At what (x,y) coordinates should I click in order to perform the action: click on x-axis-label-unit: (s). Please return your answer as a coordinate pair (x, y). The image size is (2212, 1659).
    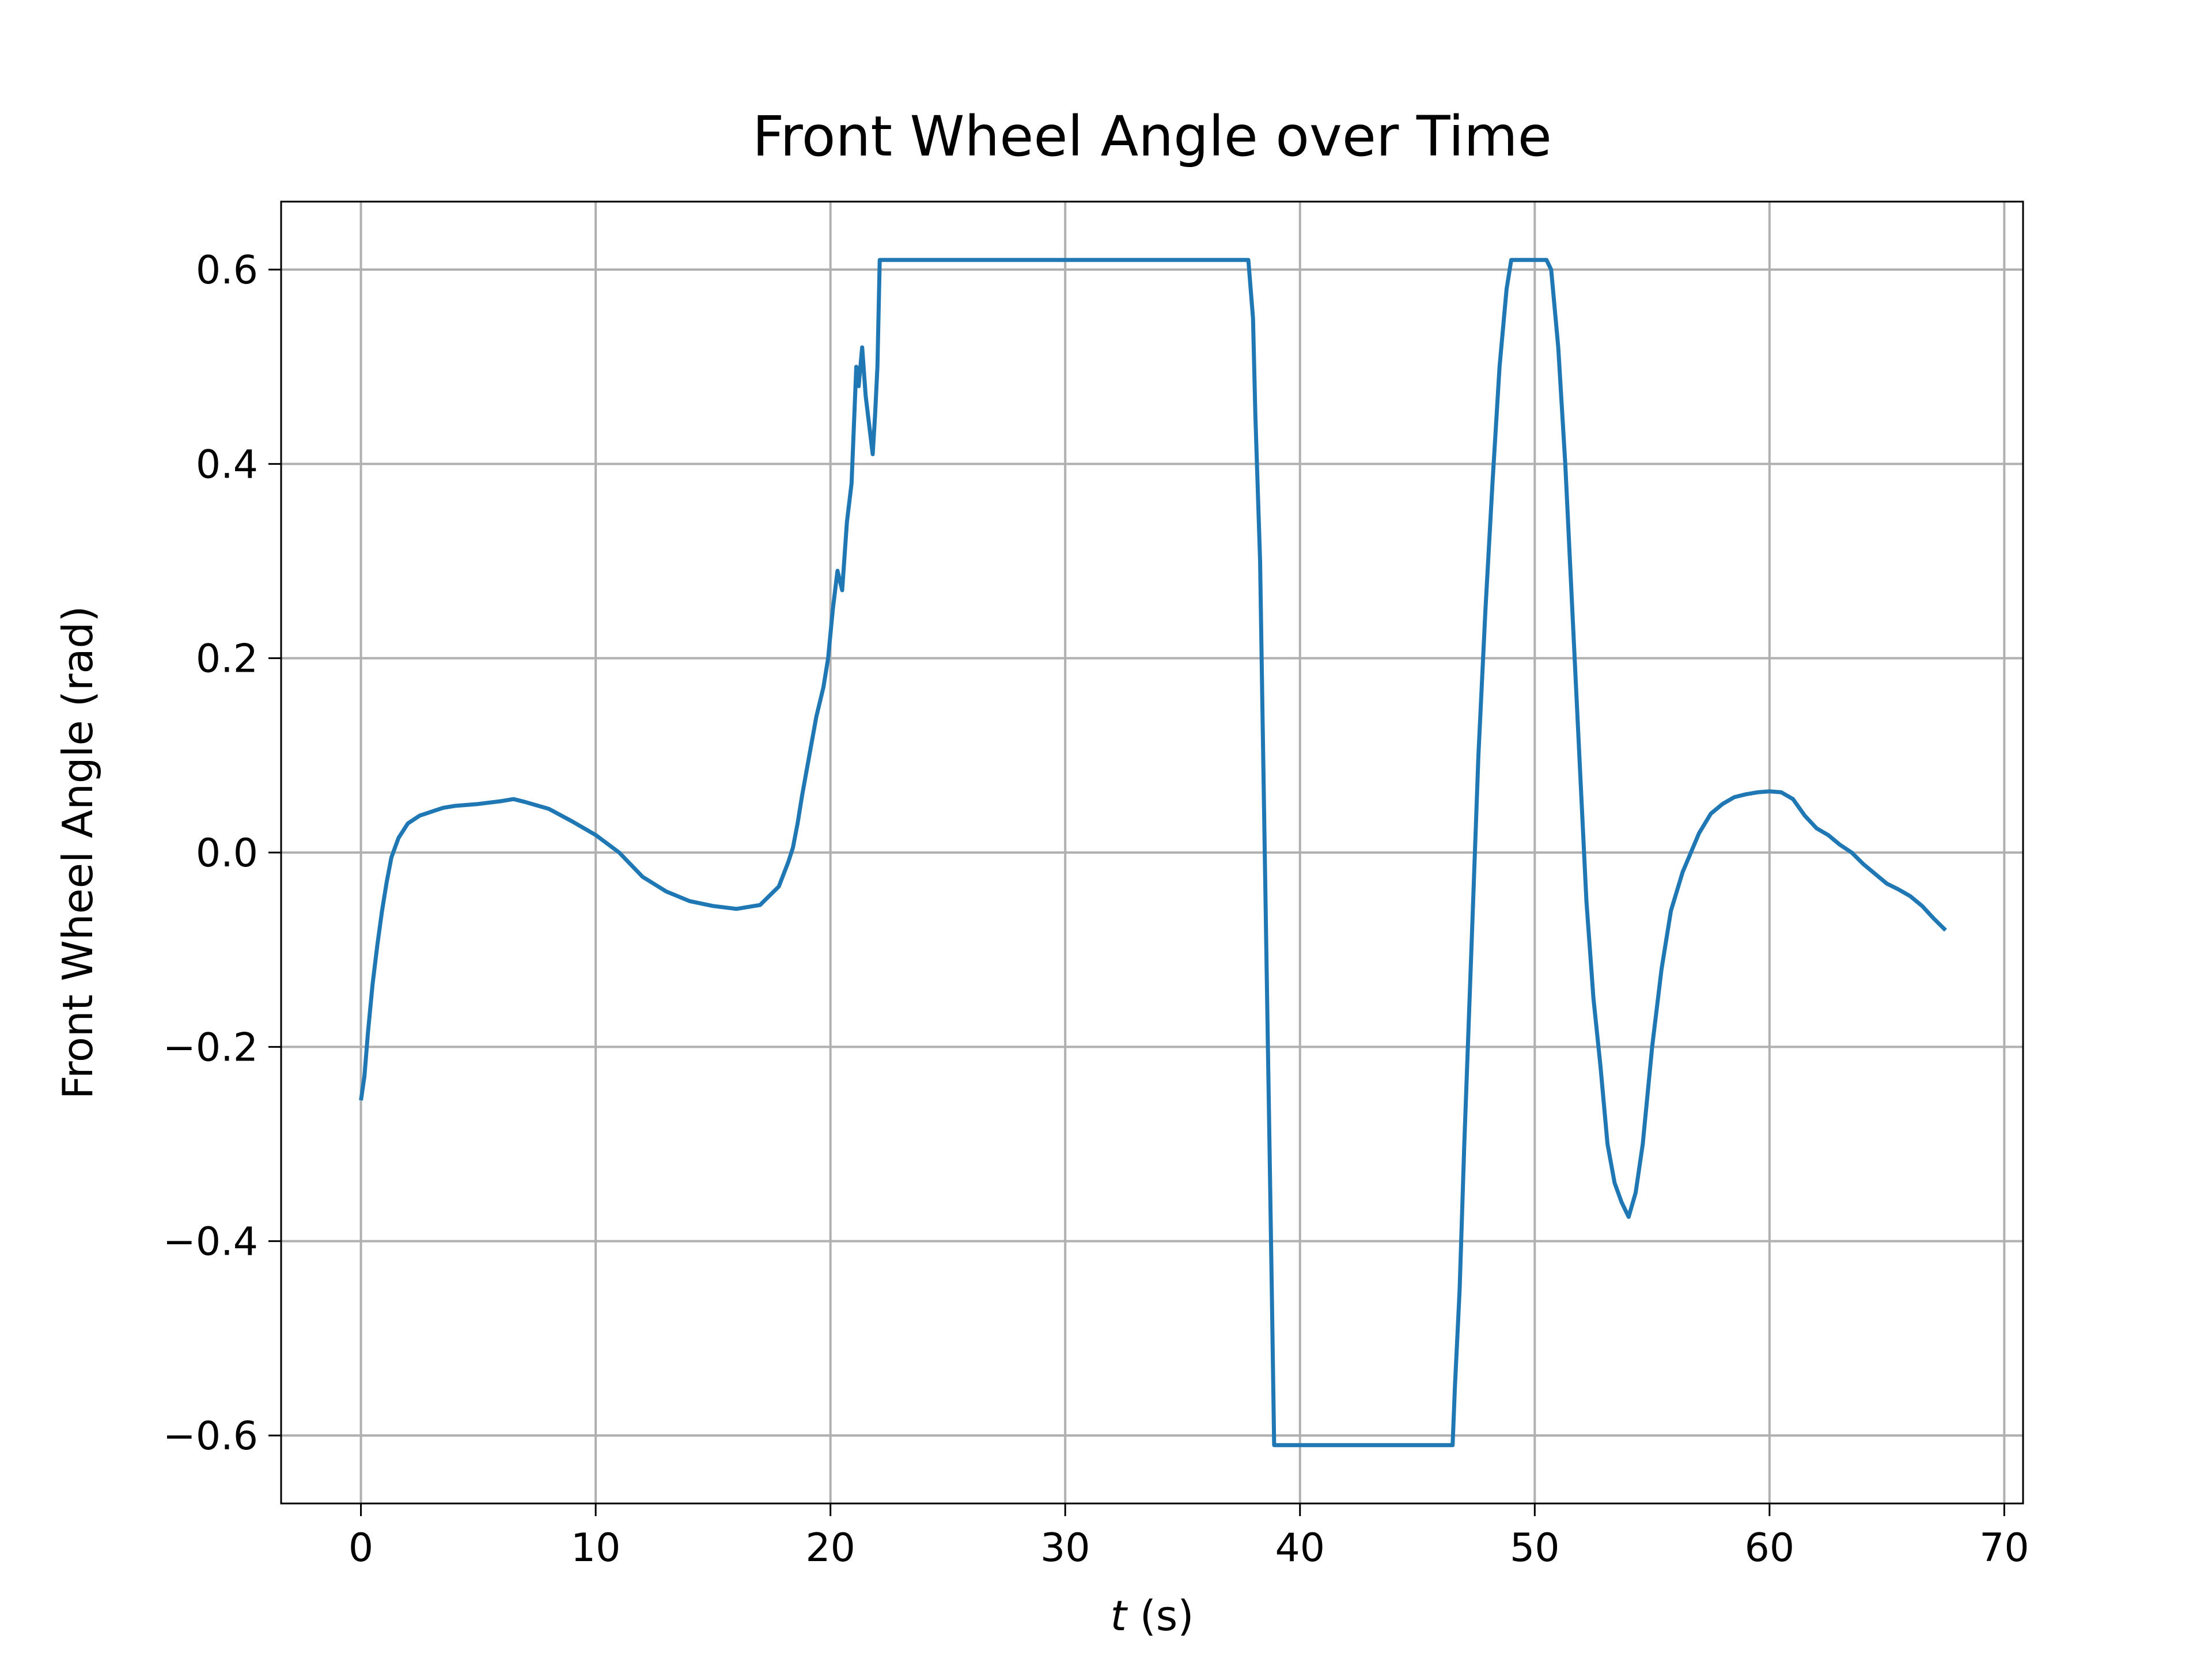
    Looking at the image, I should click on (1160, 1616).